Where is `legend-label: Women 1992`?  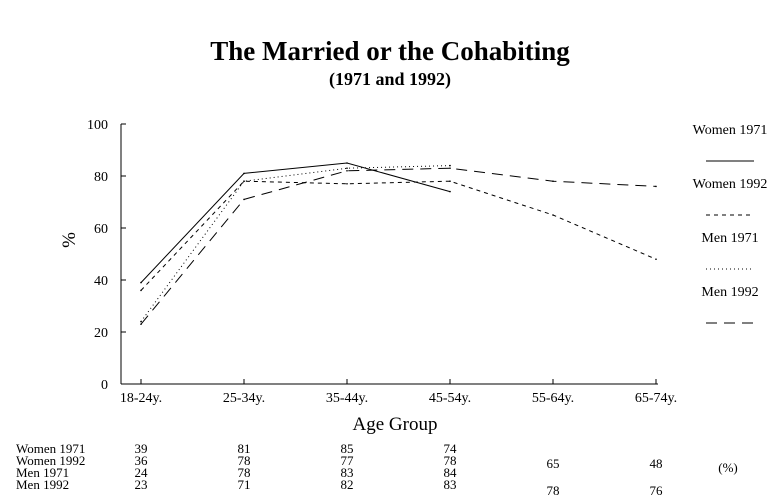
legend-label: Women 1992 is located at coordinates (730, 184).